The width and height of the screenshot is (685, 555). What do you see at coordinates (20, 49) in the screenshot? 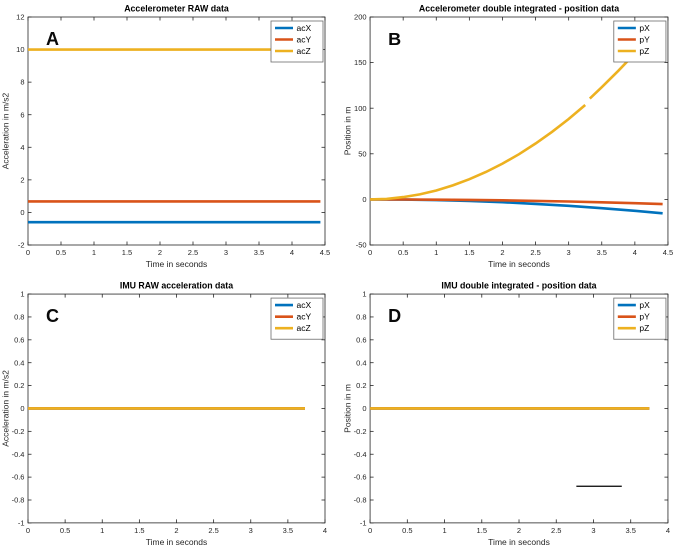
I see `y-tick-label: 10` at bounding box center [20, 49].